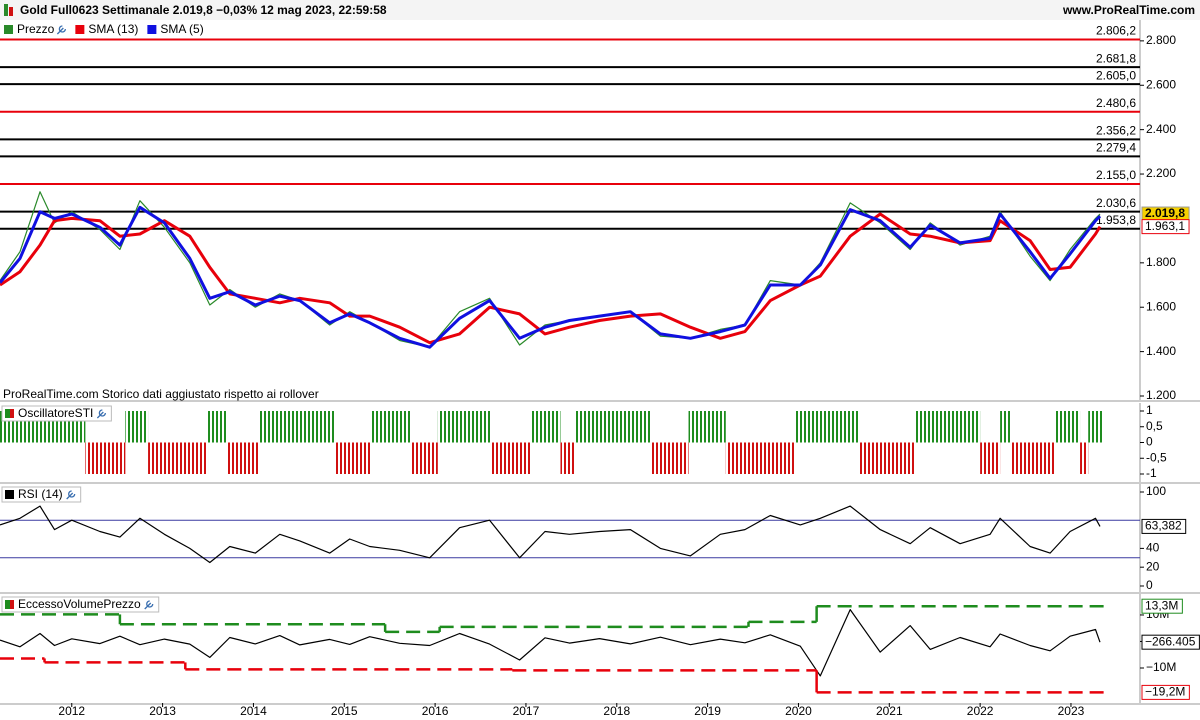 This screenshot has width=1200, height=720. Describe the element at coordinates (1153, 566) in the screenshot. I see `y-tick-label: 20` at that location.